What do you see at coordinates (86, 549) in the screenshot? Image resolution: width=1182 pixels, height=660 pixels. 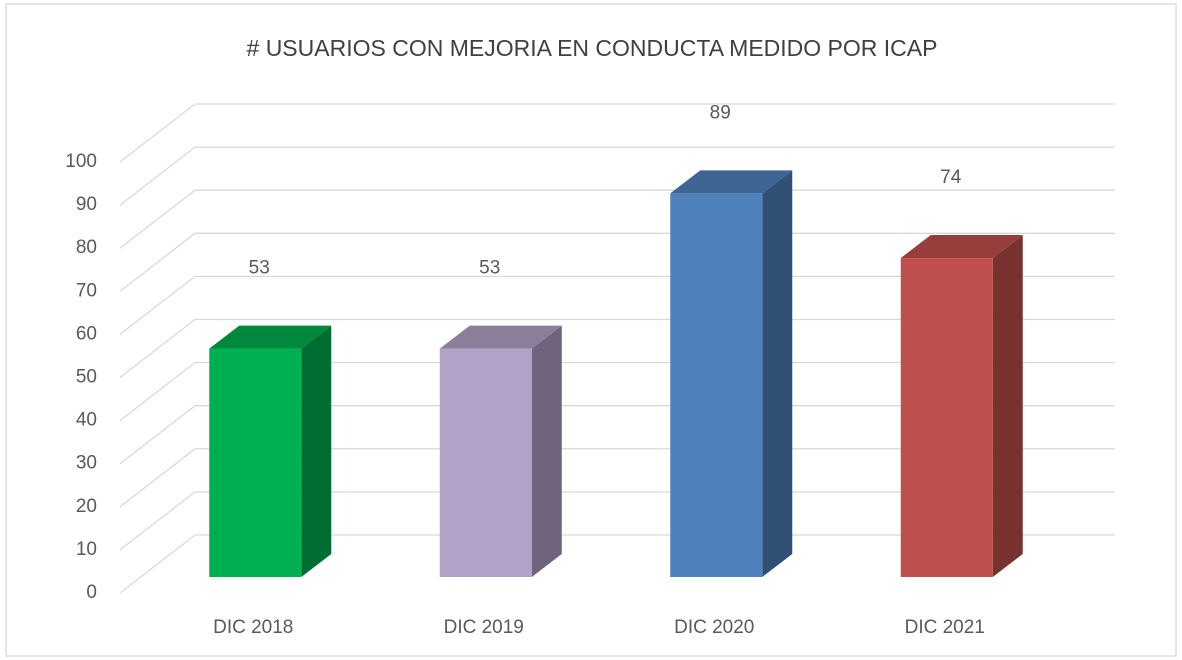 I see `y-tick-label: 10` at bounding box center [86, 549].